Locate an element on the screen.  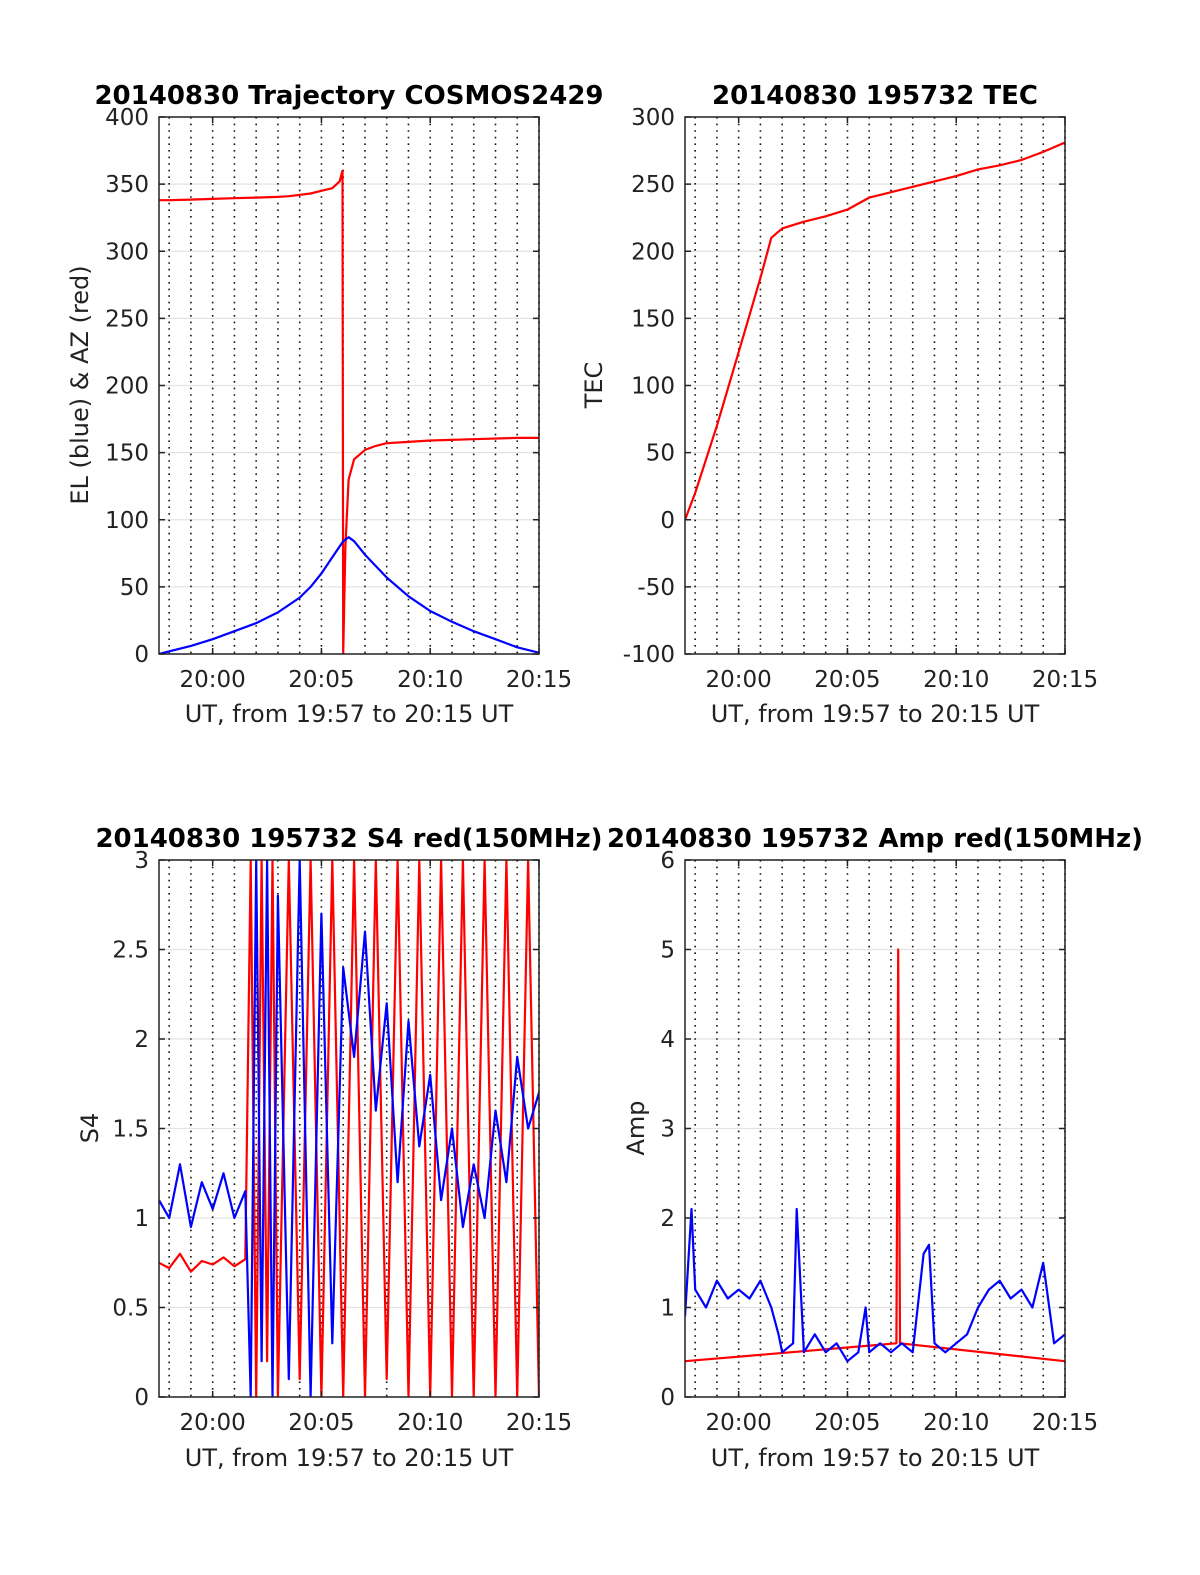
trajectory-xlabel: UT, from 19:57 to 20:15 UT is located at coordinates (349, 714).